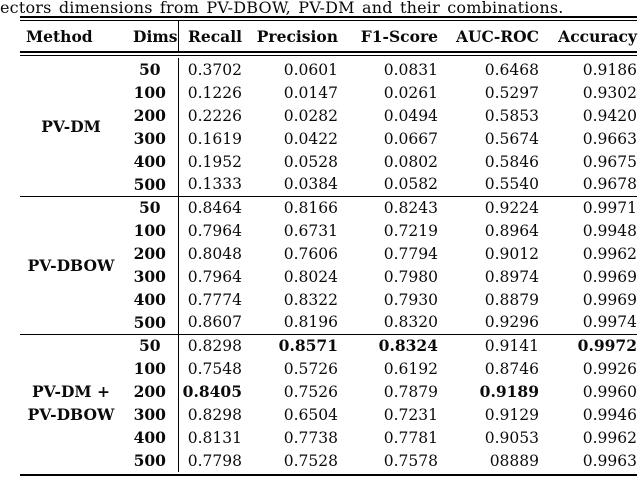  I want to click on column-header-precision: Precision, so click(297, 36).